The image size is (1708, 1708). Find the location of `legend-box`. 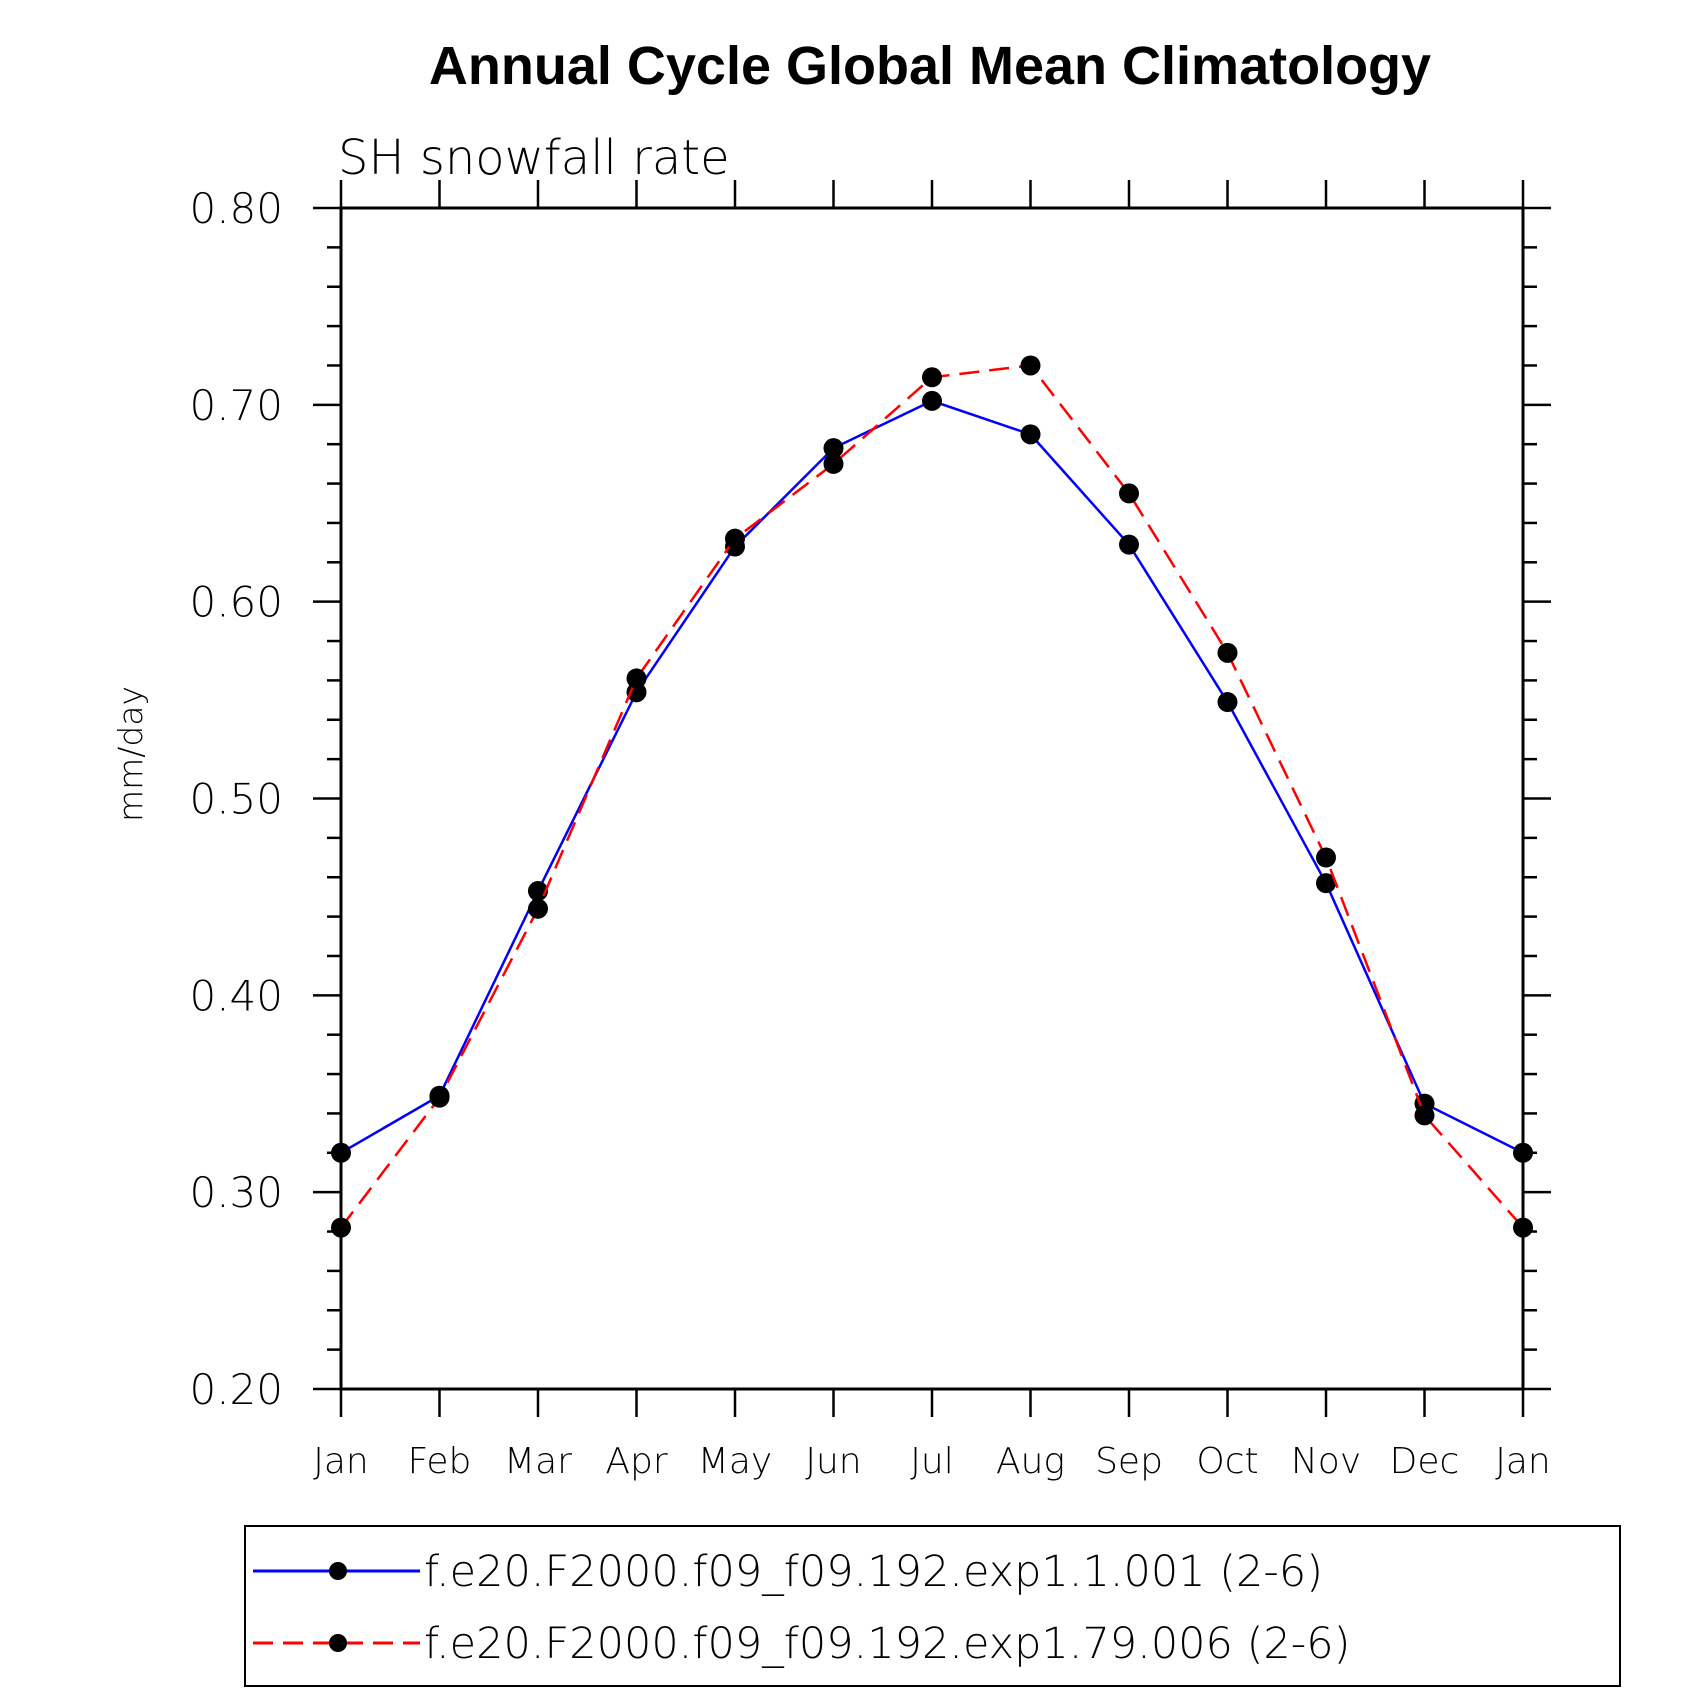

legend-box is located at coordinates (932, 1606).